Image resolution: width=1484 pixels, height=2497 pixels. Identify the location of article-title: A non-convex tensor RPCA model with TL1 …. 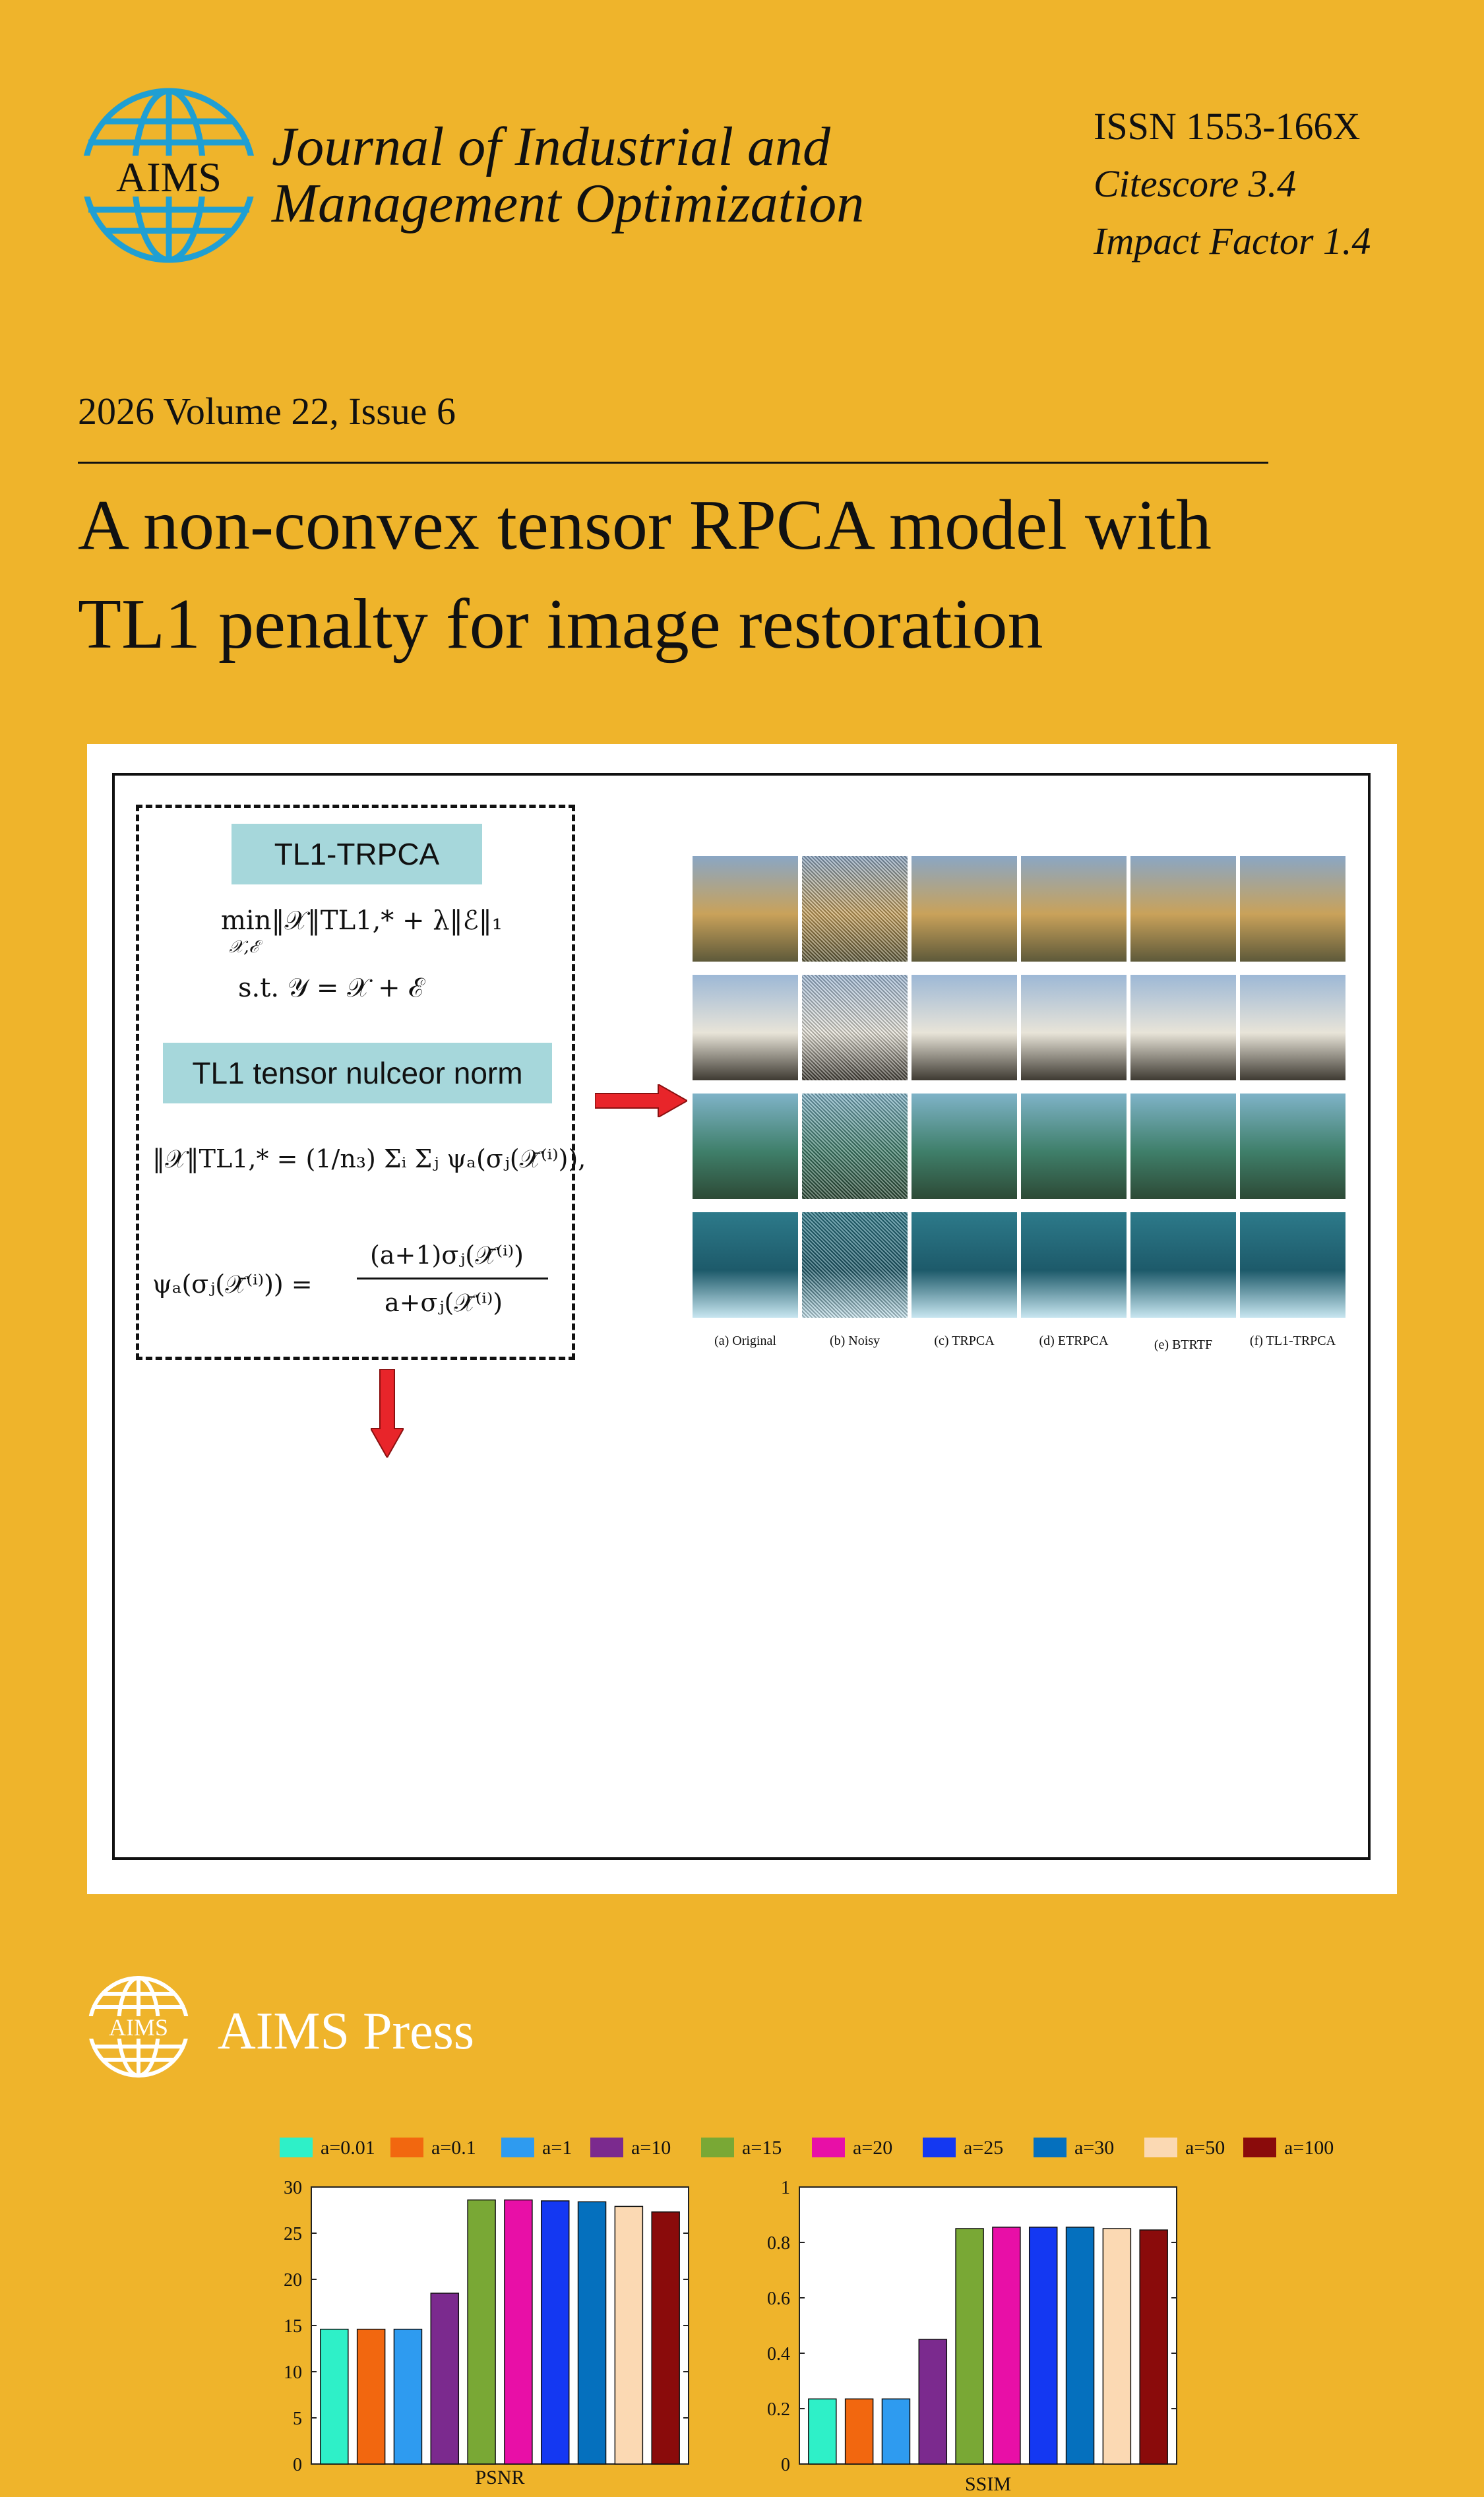
(744, 575).